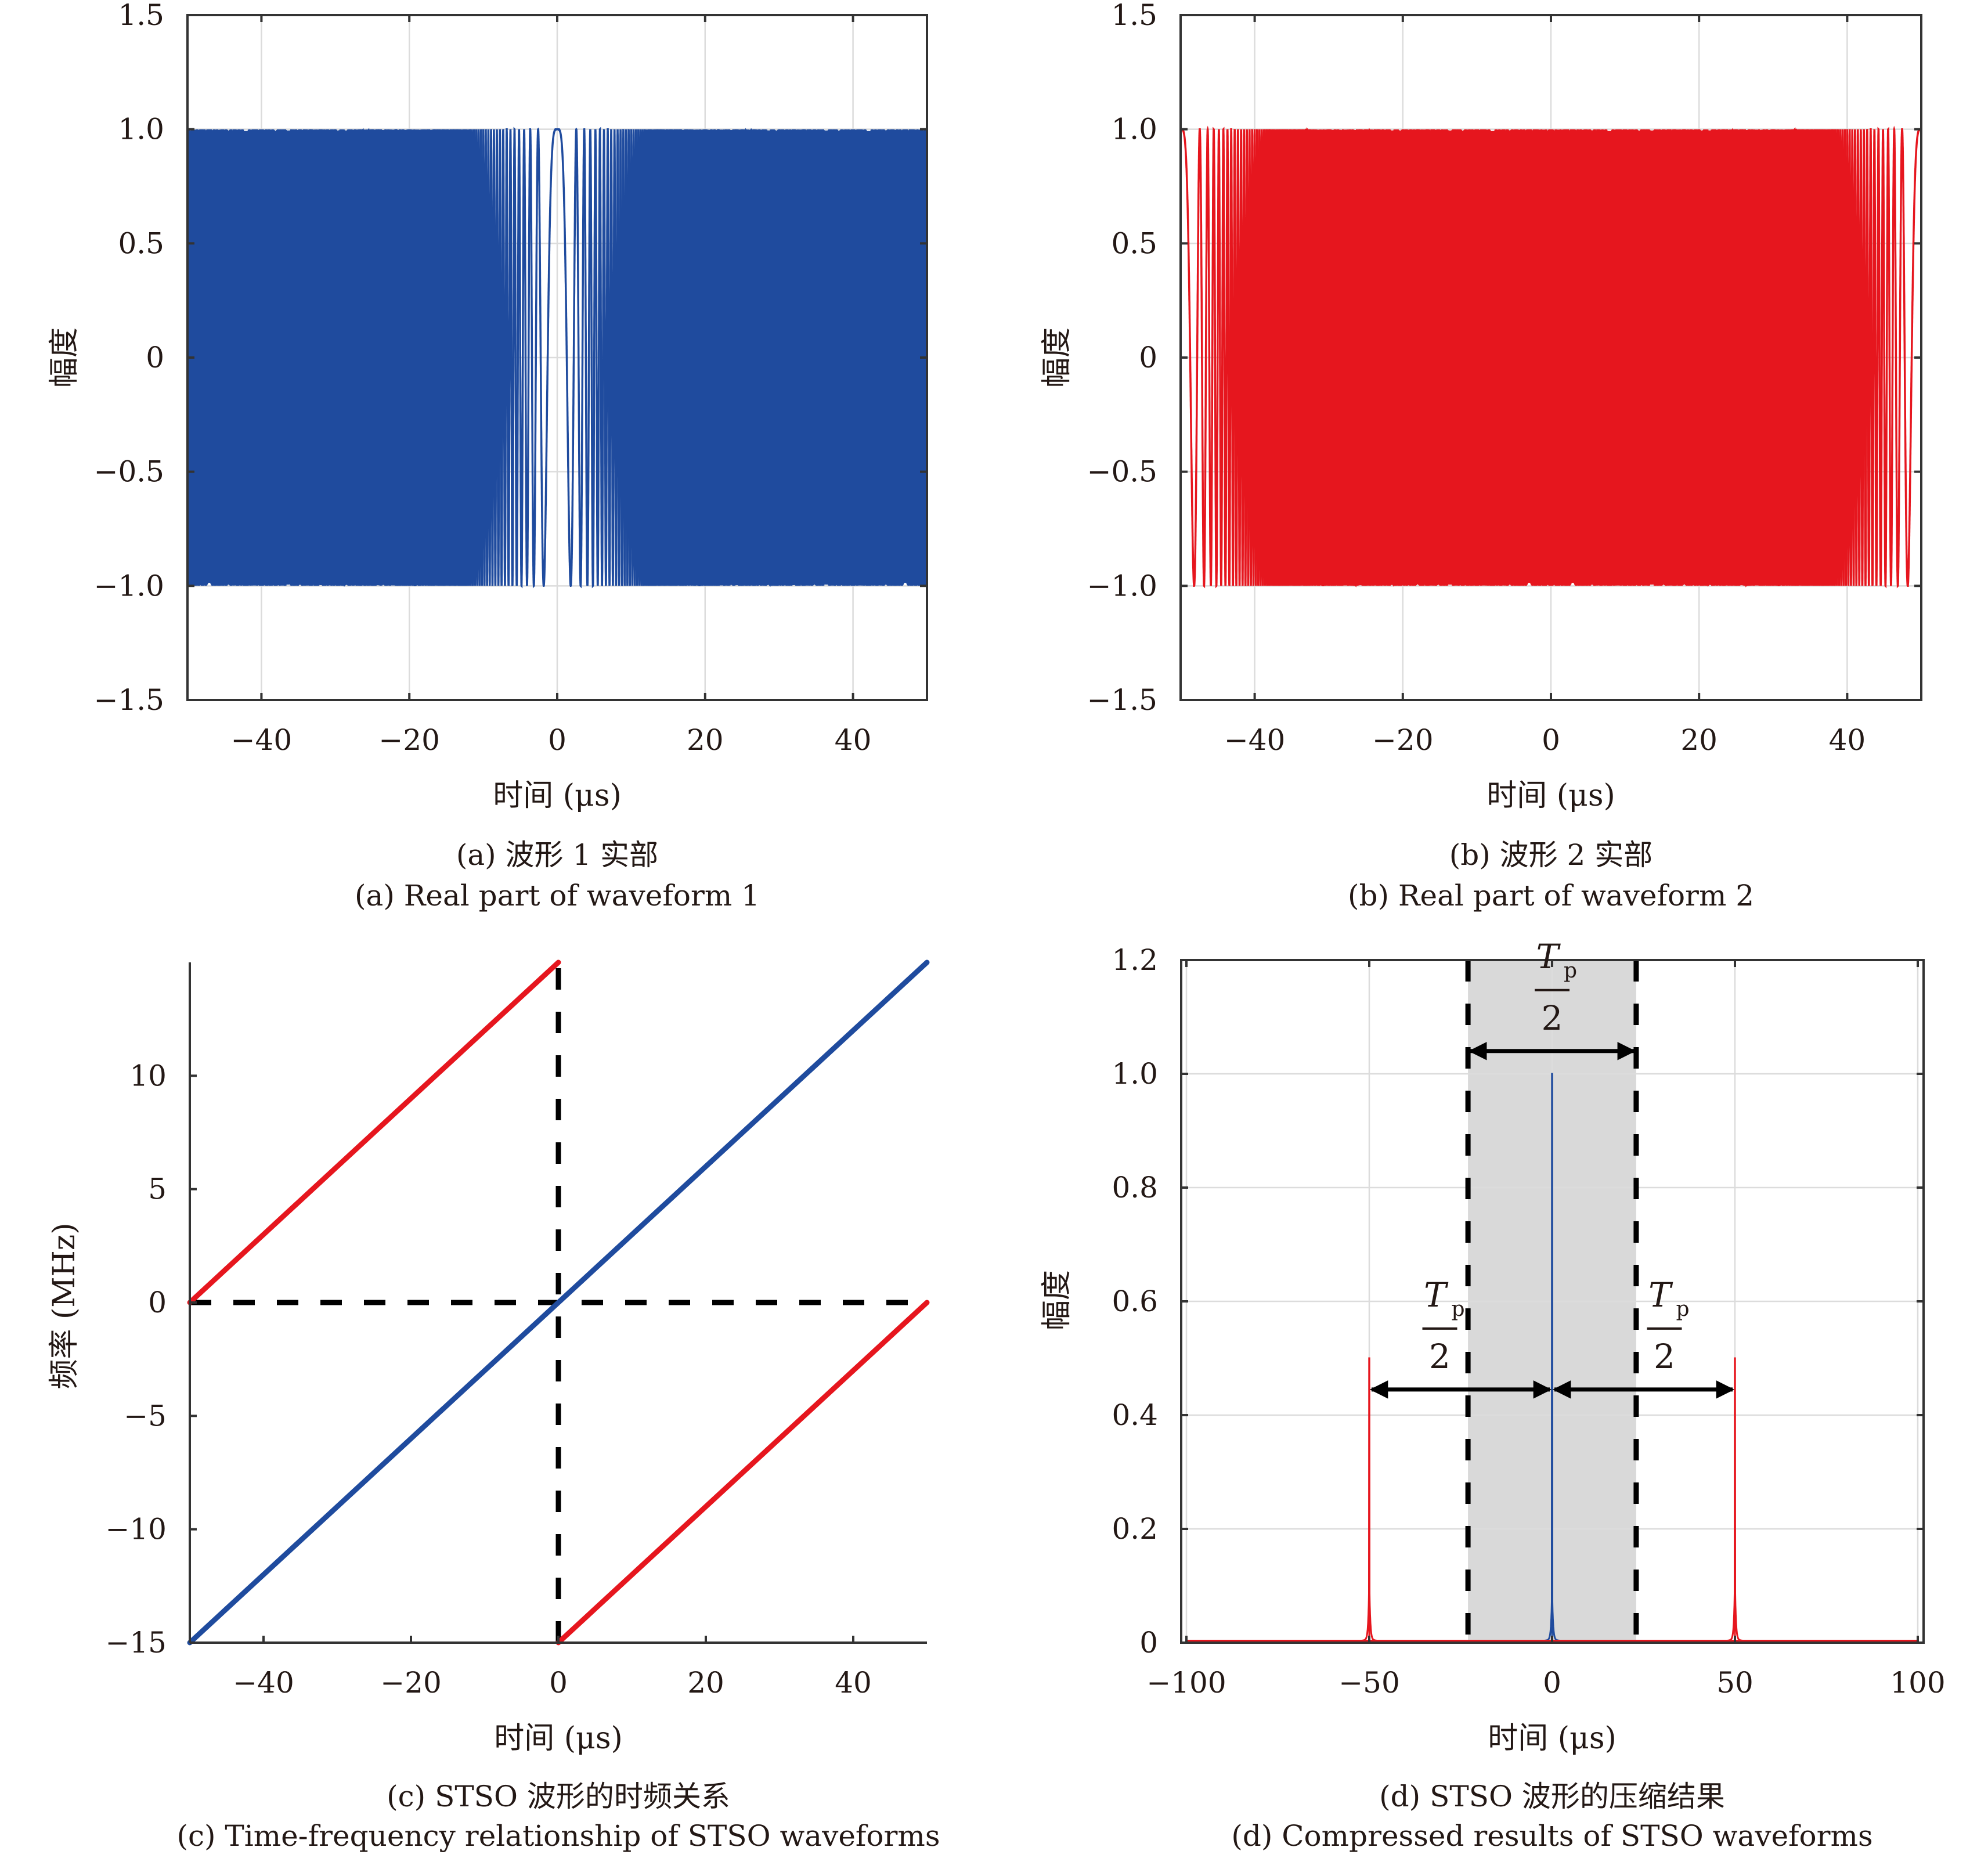 This screenshot has width=1988, height=1858. What do you see at coordinates (558, 1738) in the screenshot?
I see `panel-c-xlabel: 时间 (μs)` at bounding box center [558, 1738].